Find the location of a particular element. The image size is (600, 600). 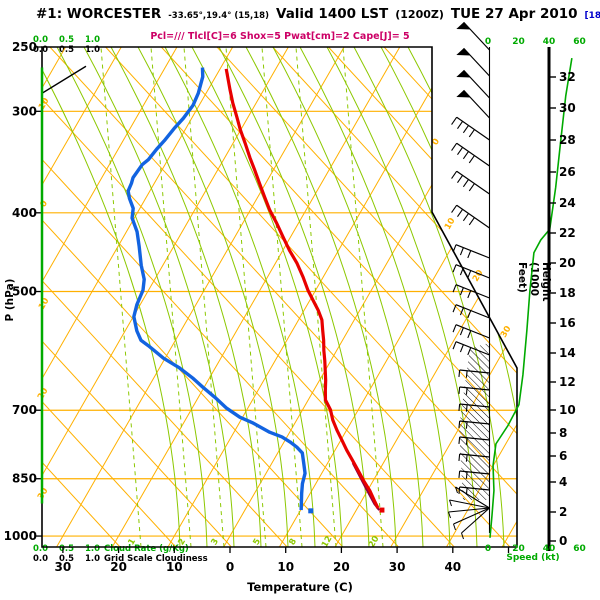

wind-speed-curve is located at coordinates (531, 297).